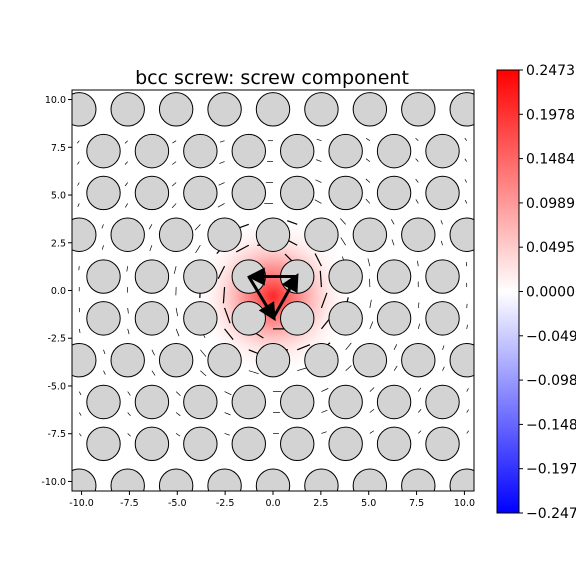 This screenshot has height=576, width=576. What do you see at coordinates (508, 291) in the screenshot?
I see `colorbar-gradient` at bounding box center [508, 291].